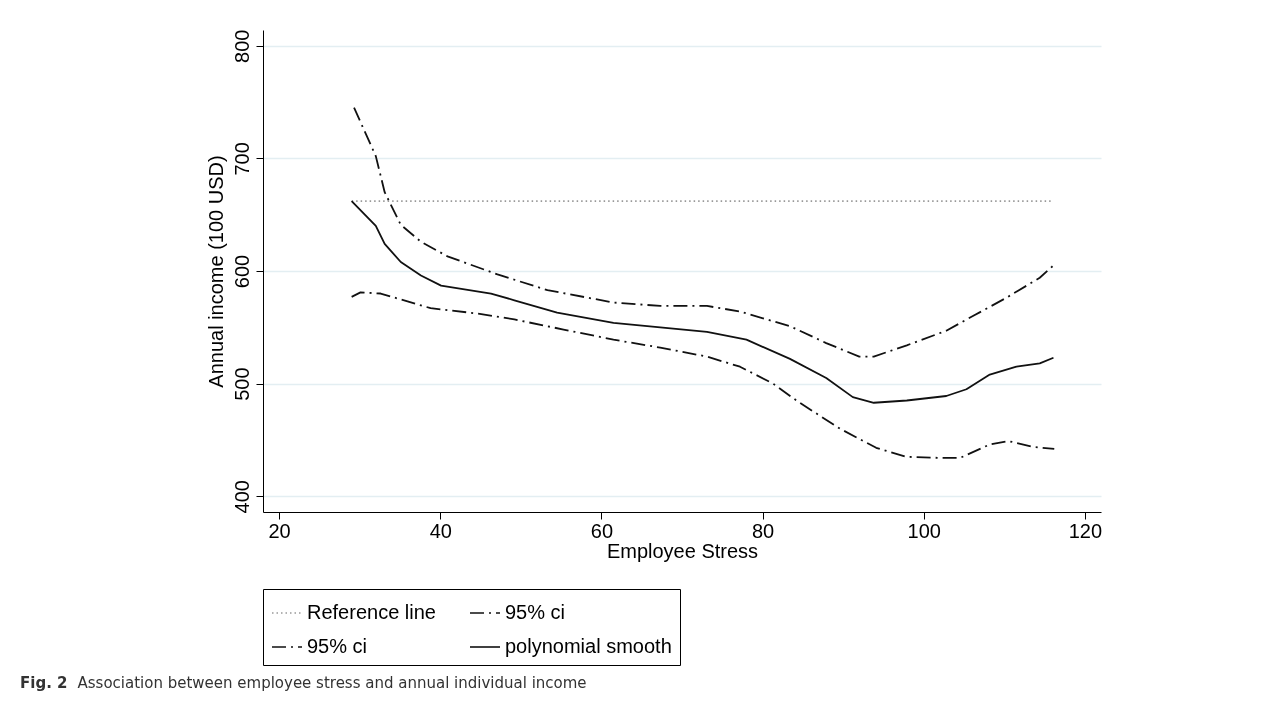  I want to click on y-tick-label: 400, so click(241, 497).